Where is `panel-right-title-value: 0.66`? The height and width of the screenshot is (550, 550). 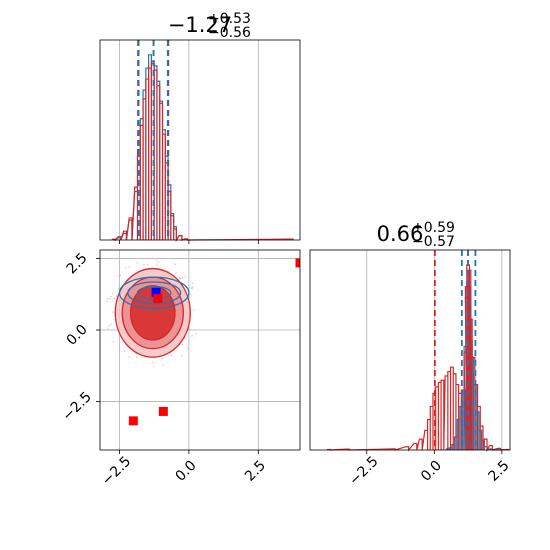
panel-right-title-value: 0.66 is located at coordinates (400, 234).